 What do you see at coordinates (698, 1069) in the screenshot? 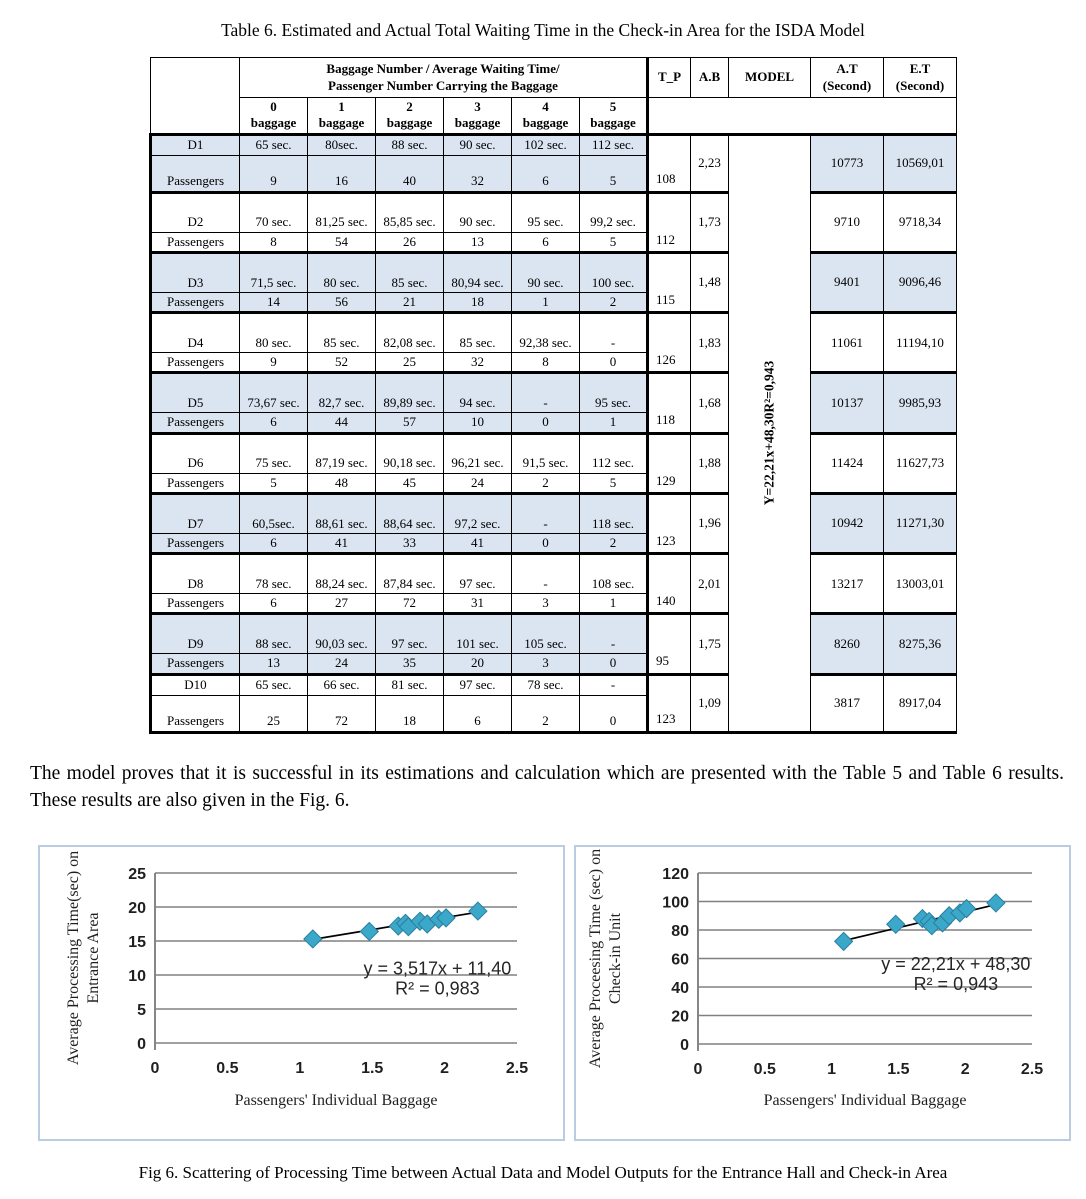
I see `x-tick-label: 0` at bounding box center [698, 1069].